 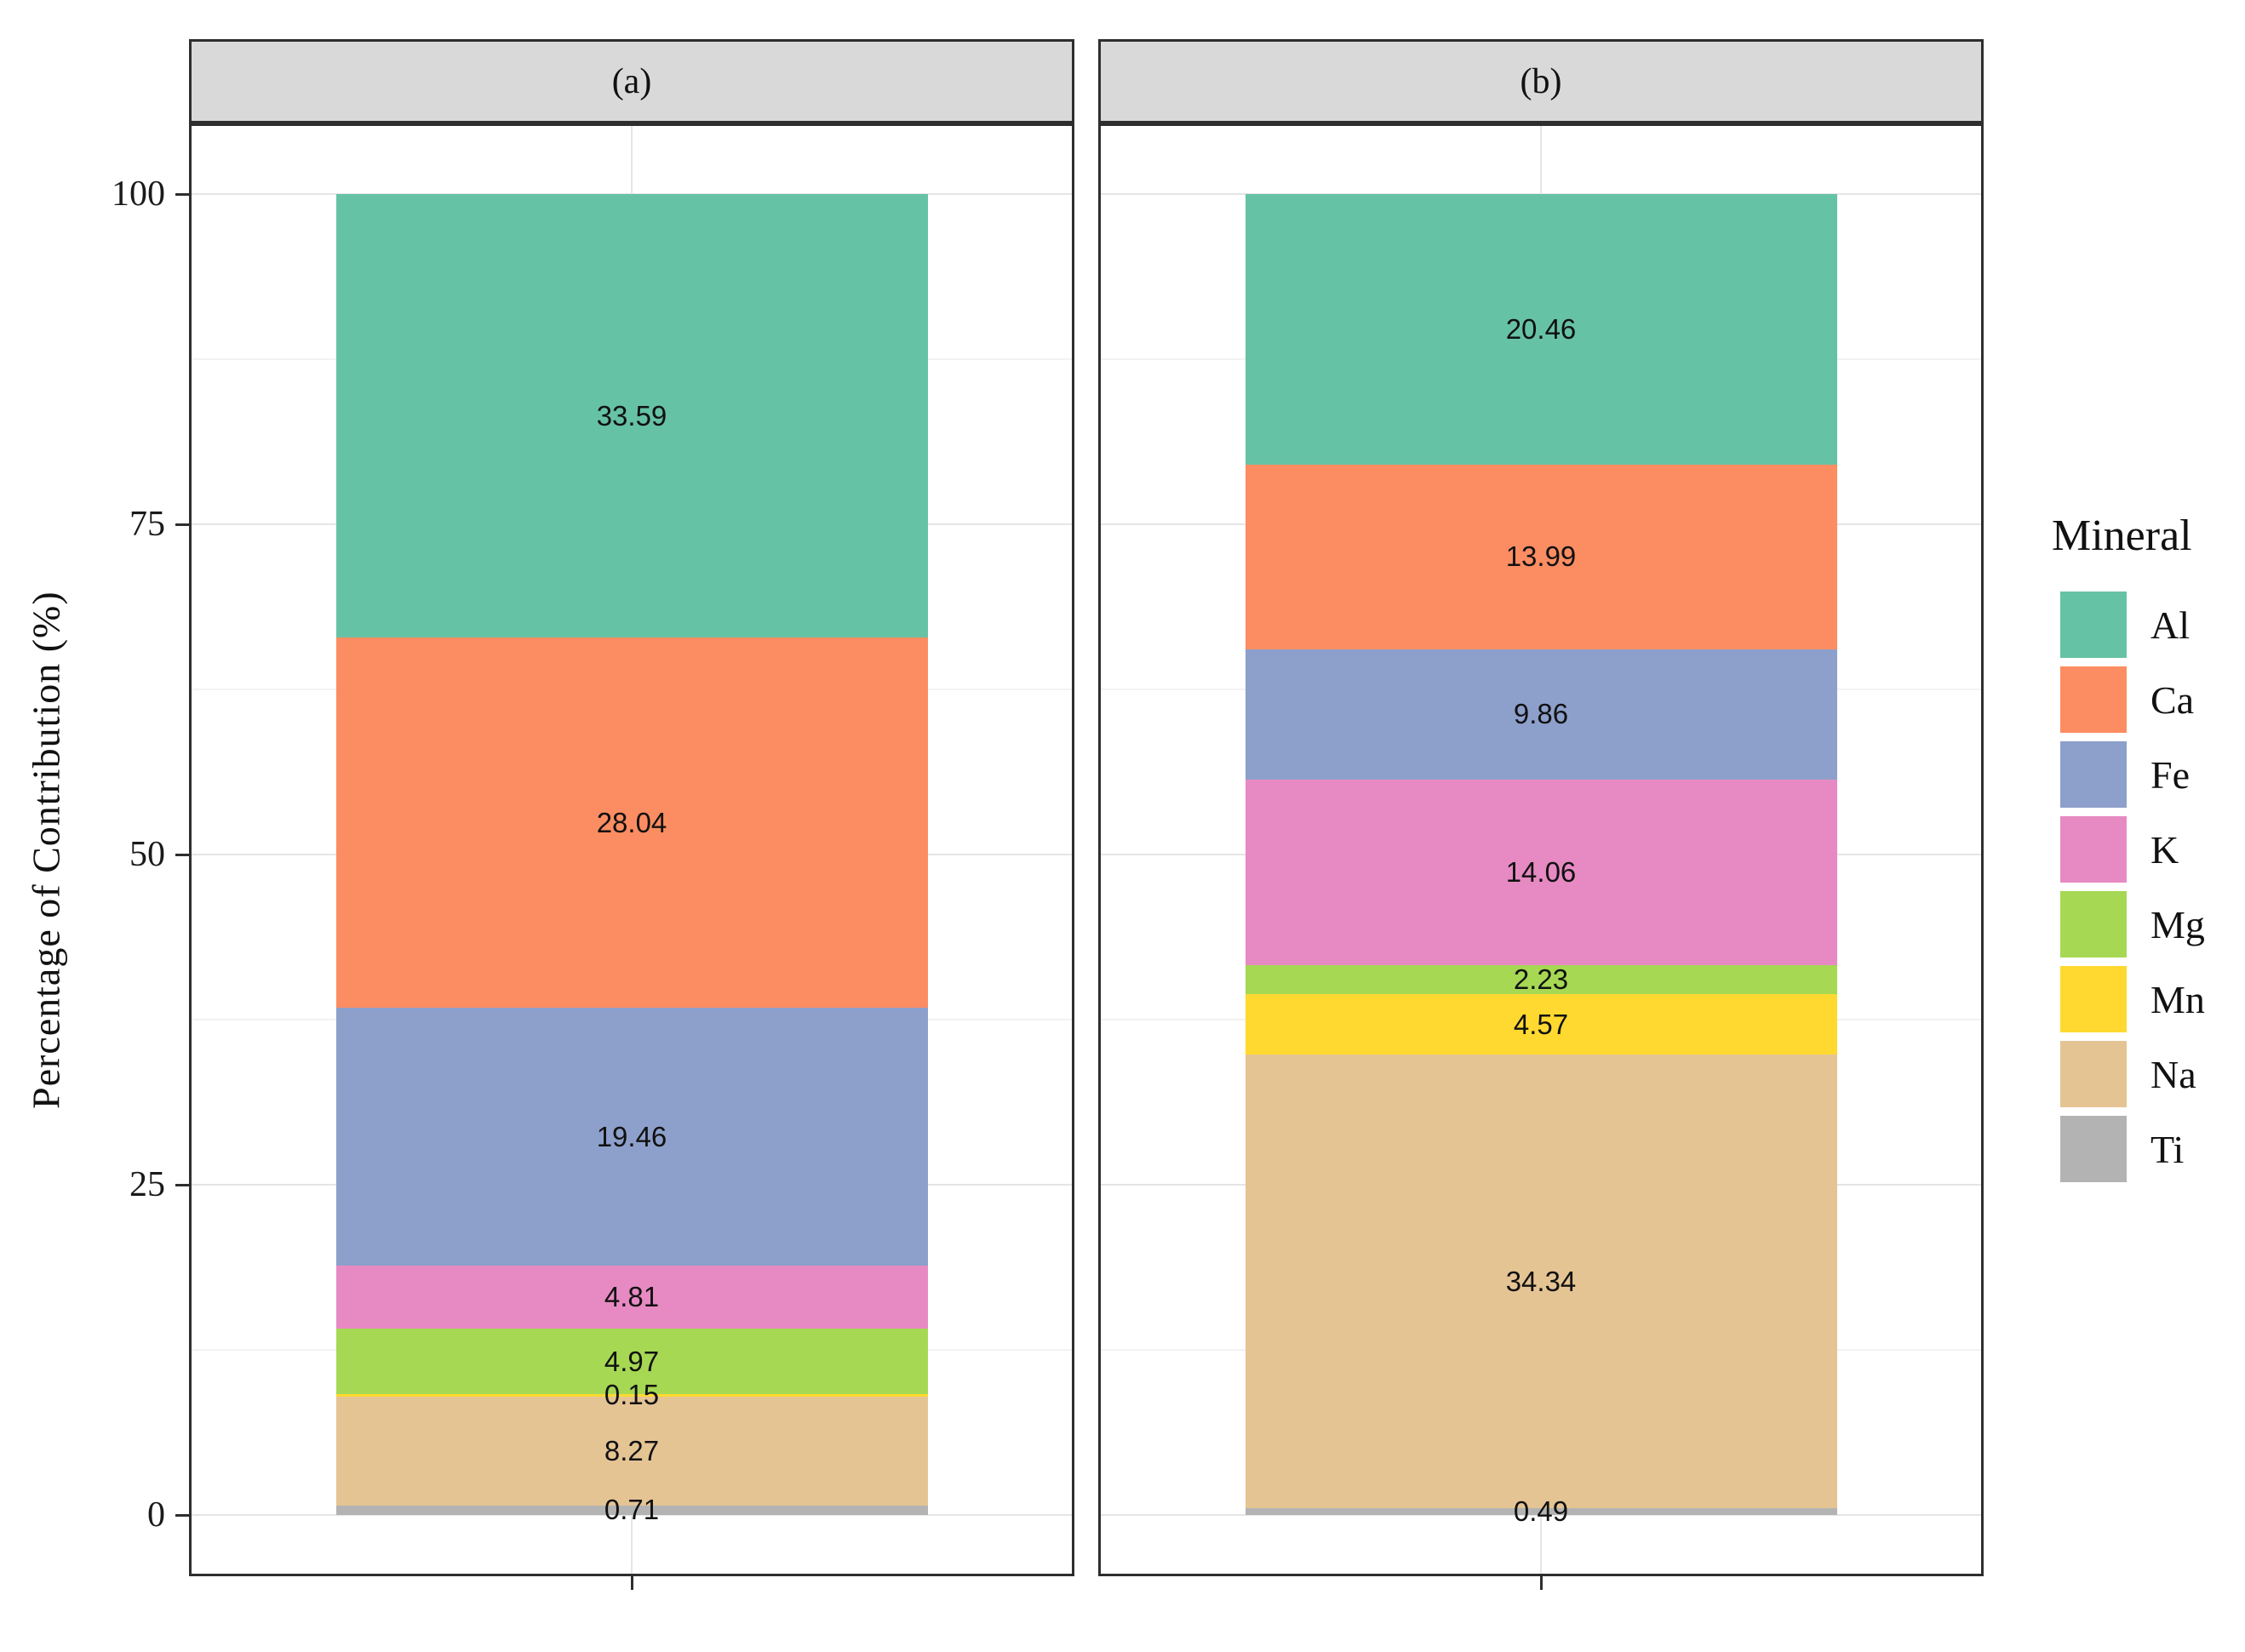 What do you see at coordinates (2145, 999) in the screenshot?
I see `legend-item-Mn: Mn` at bounding box center [2145, 999].